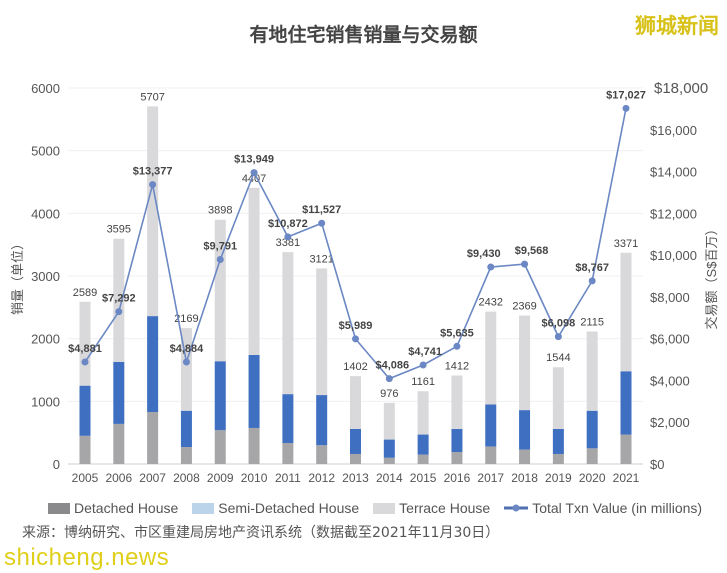 The width and height of the screenshot is (727, 573). I want to click on total-label: 2589, so click(85, 293).